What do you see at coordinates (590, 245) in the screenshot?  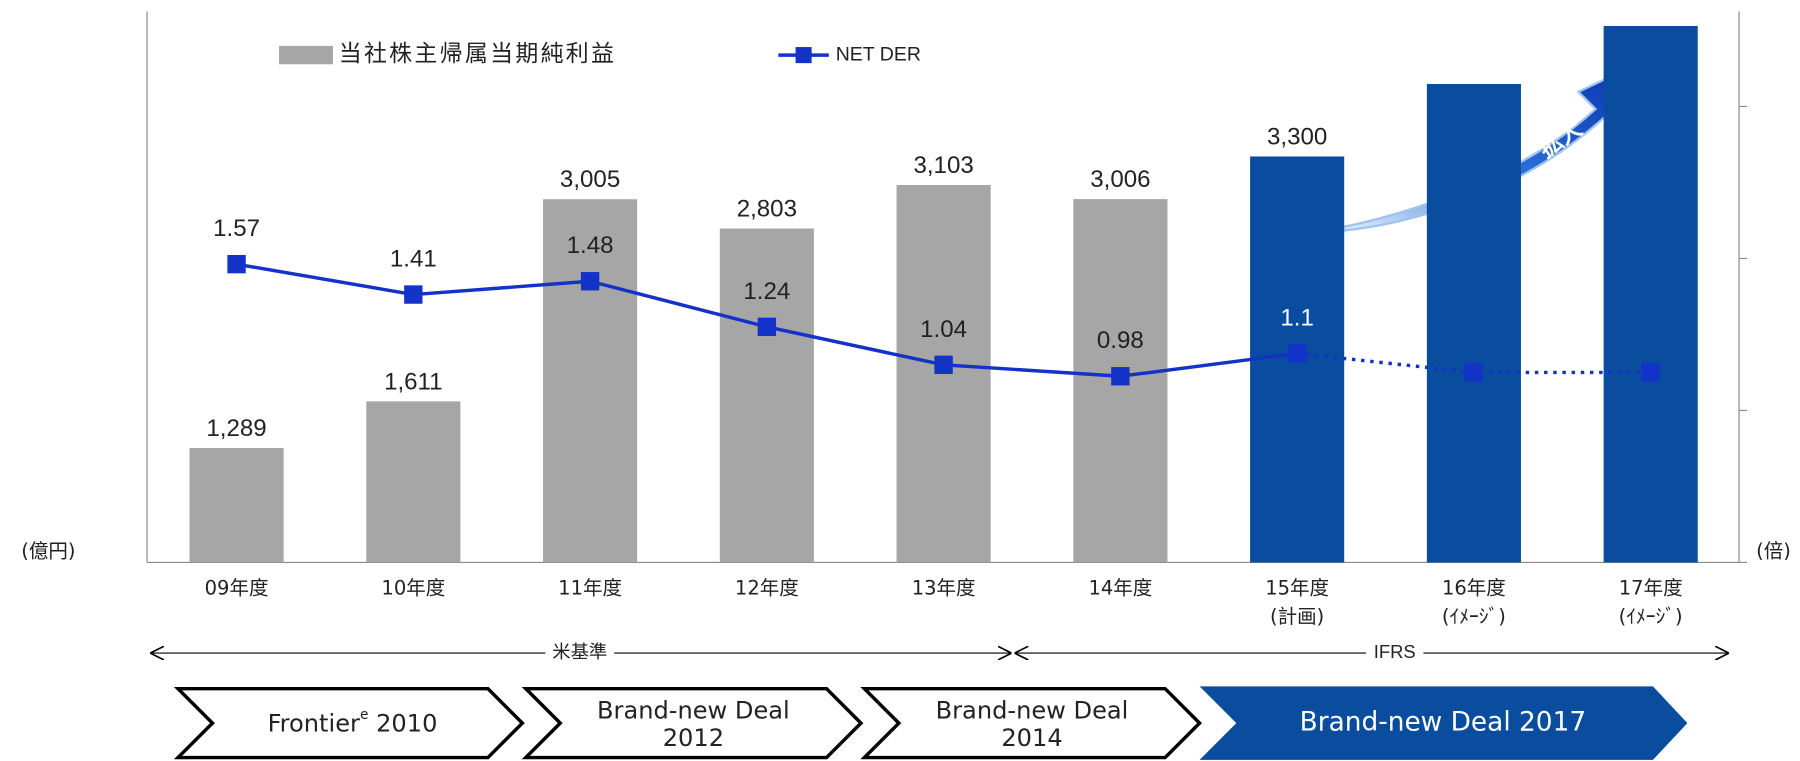 I see `line-value-label: 1.48` at bounding box center [590, 245].